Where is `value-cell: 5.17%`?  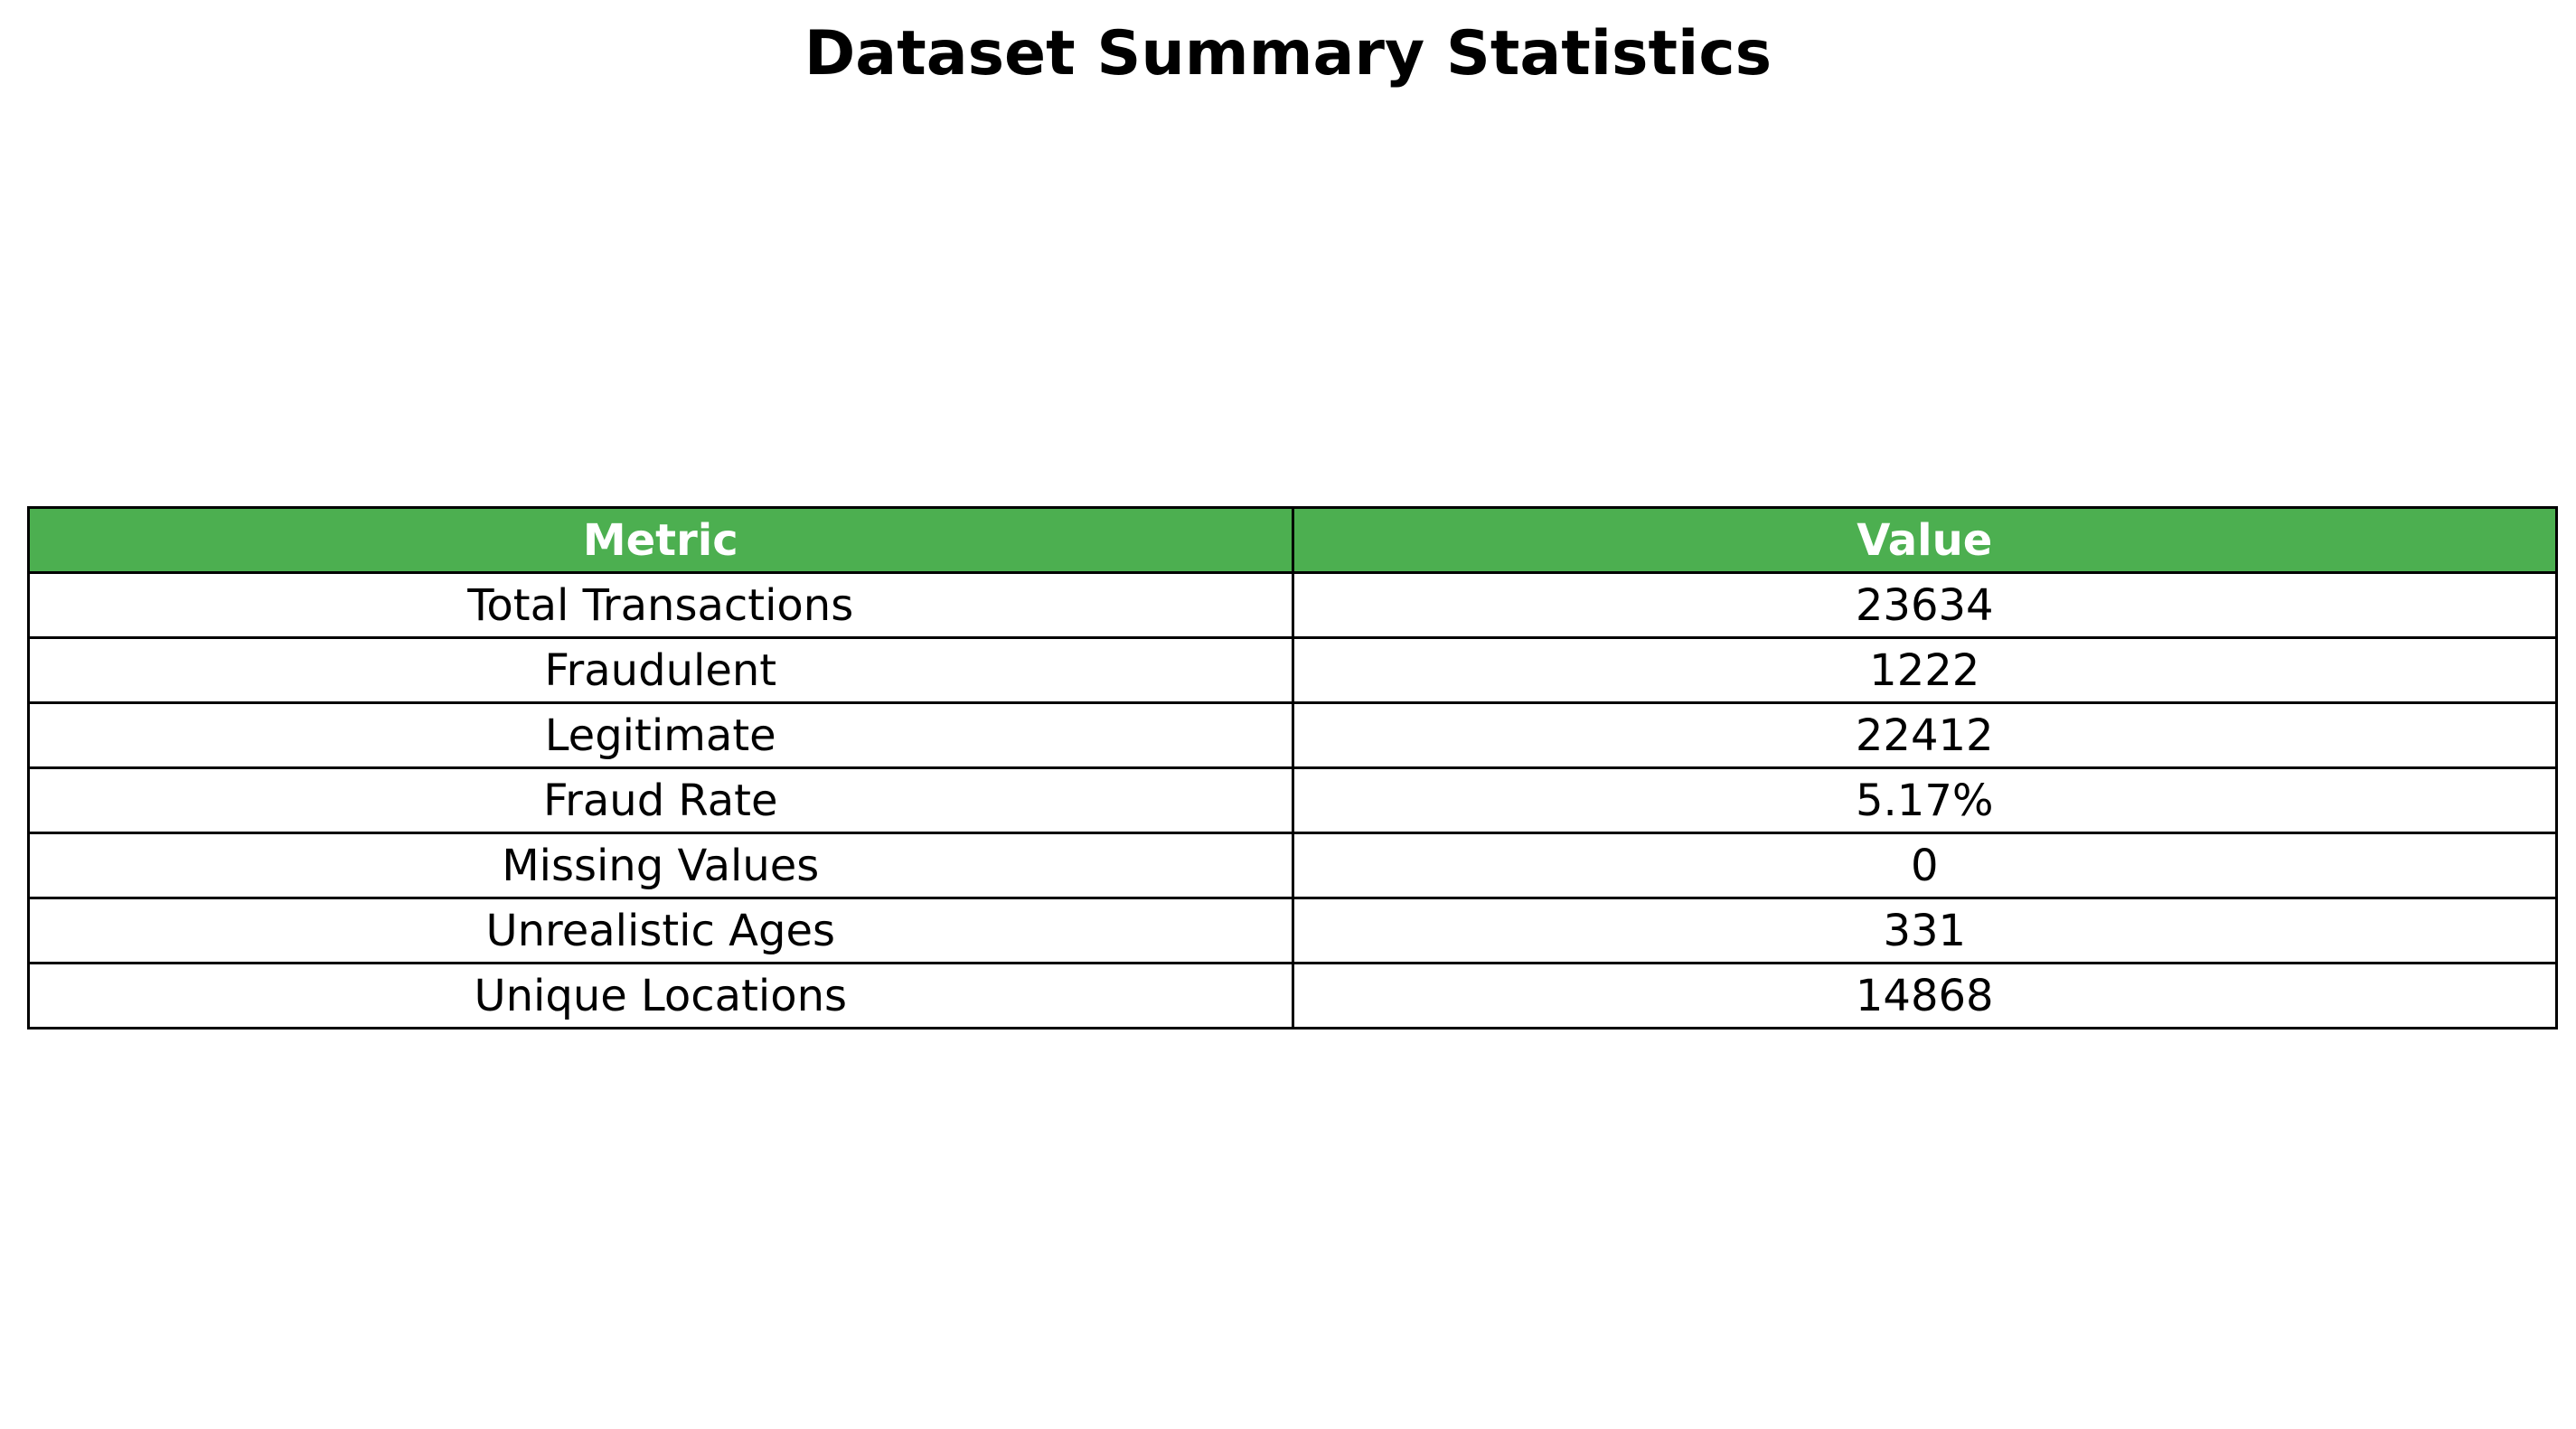
value-cell: 5.17% is located at coordinates (1925, 800).